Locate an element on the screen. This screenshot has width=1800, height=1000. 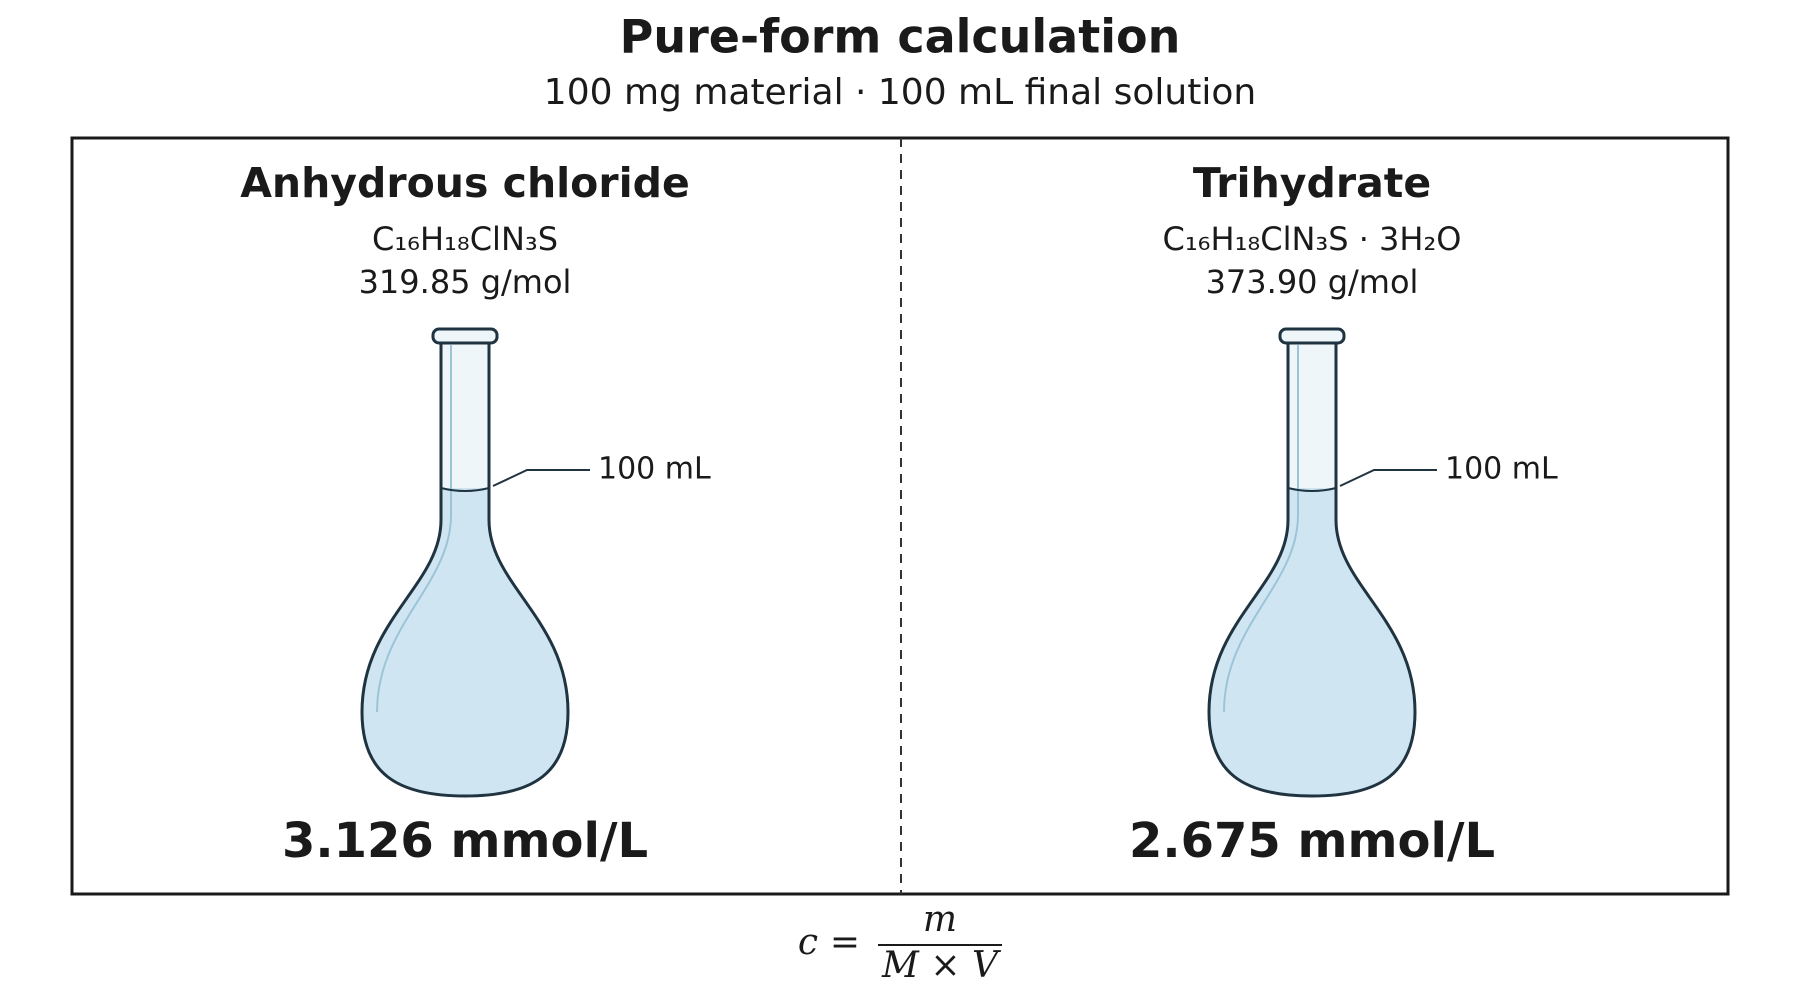
title: Pure-form calculation is located at coordinates (900, 37).